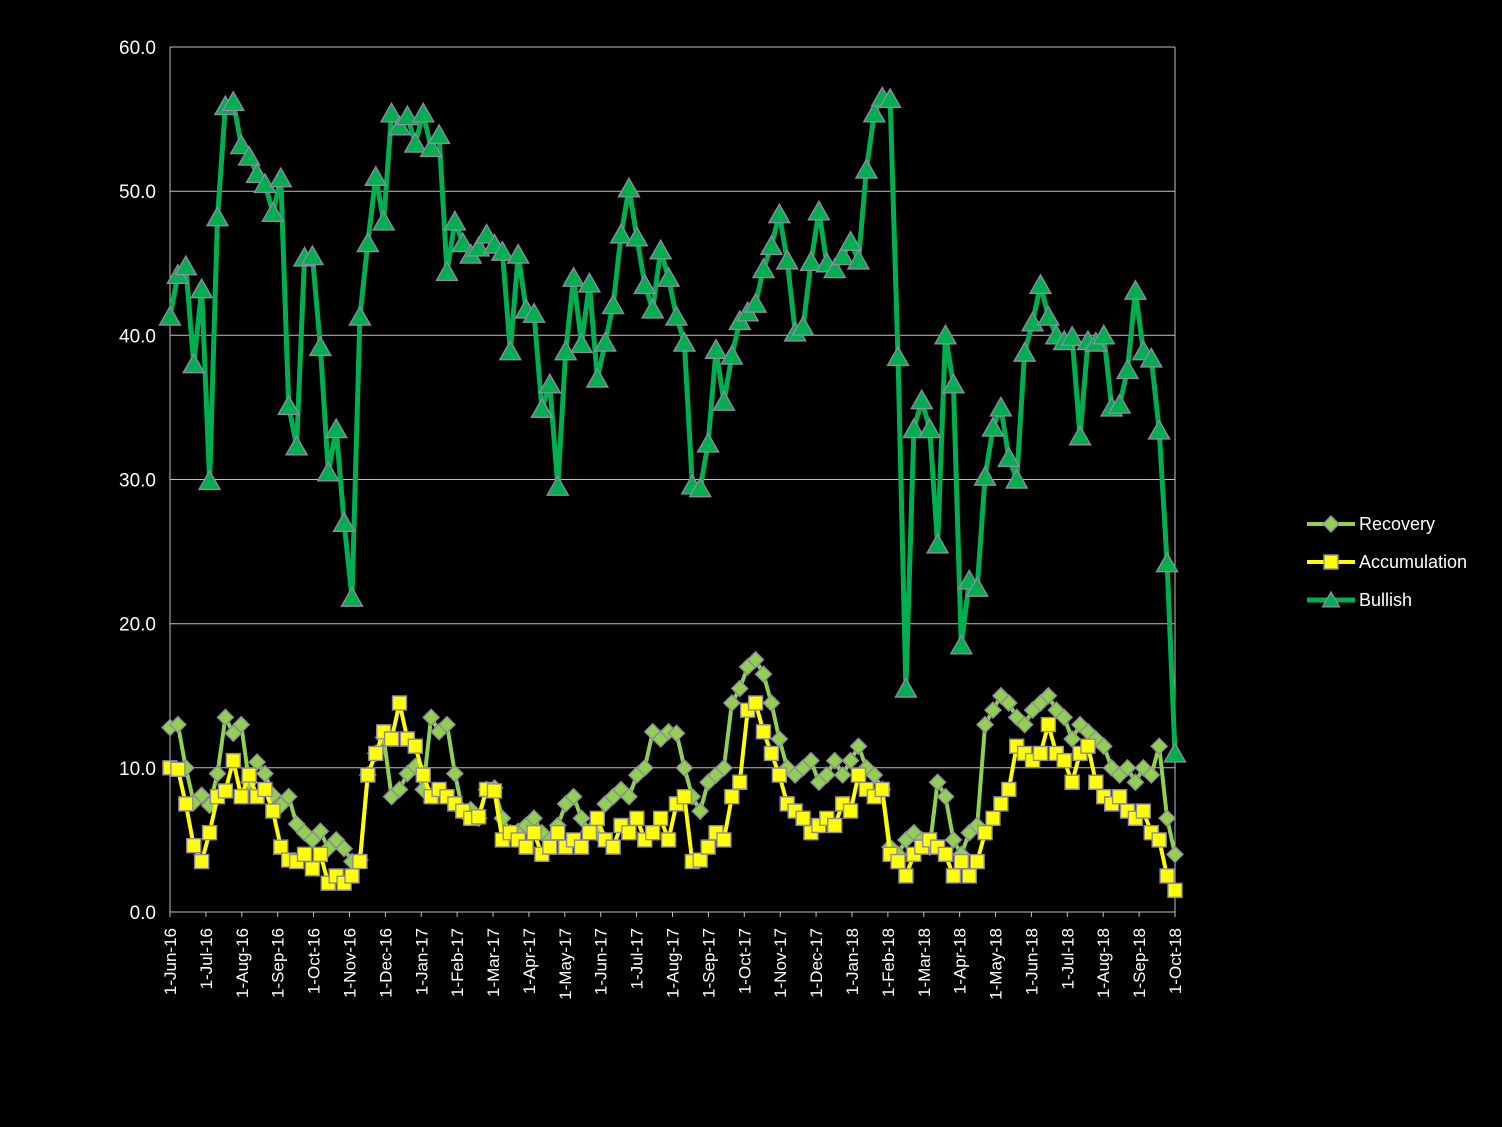  I want to click on x-tick-label: 1-Mar-18, so click(924, 962).